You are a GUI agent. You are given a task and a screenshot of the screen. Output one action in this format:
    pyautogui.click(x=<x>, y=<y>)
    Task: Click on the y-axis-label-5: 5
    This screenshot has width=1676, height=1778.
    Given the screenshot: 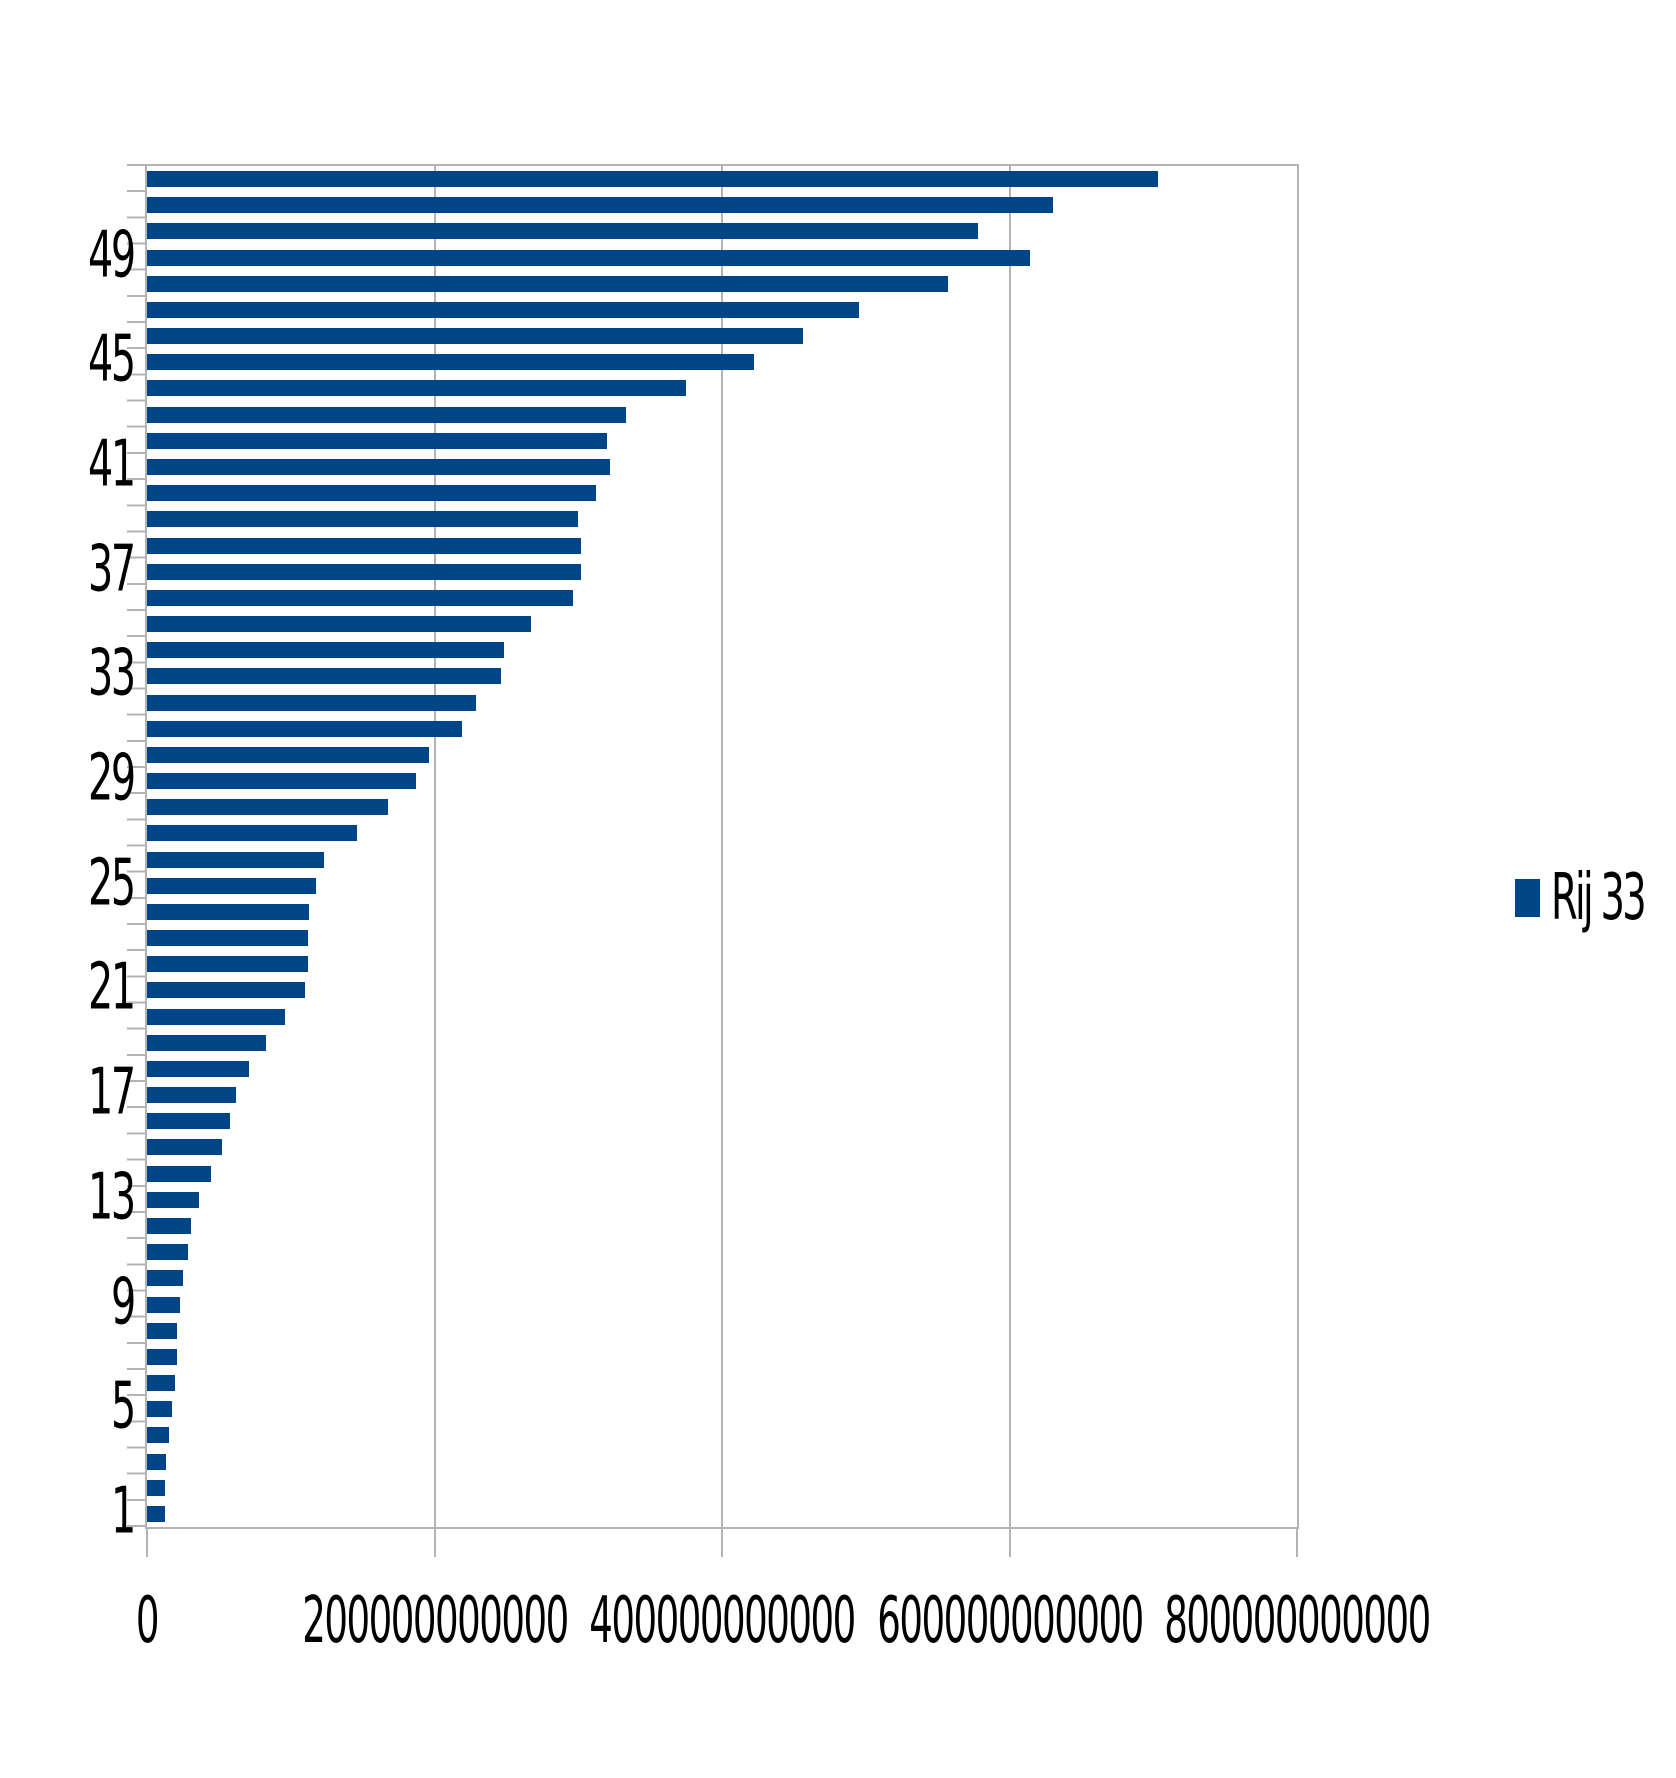 What is the action you would take?
    pyautogui.click(x=123, y=1406)
    